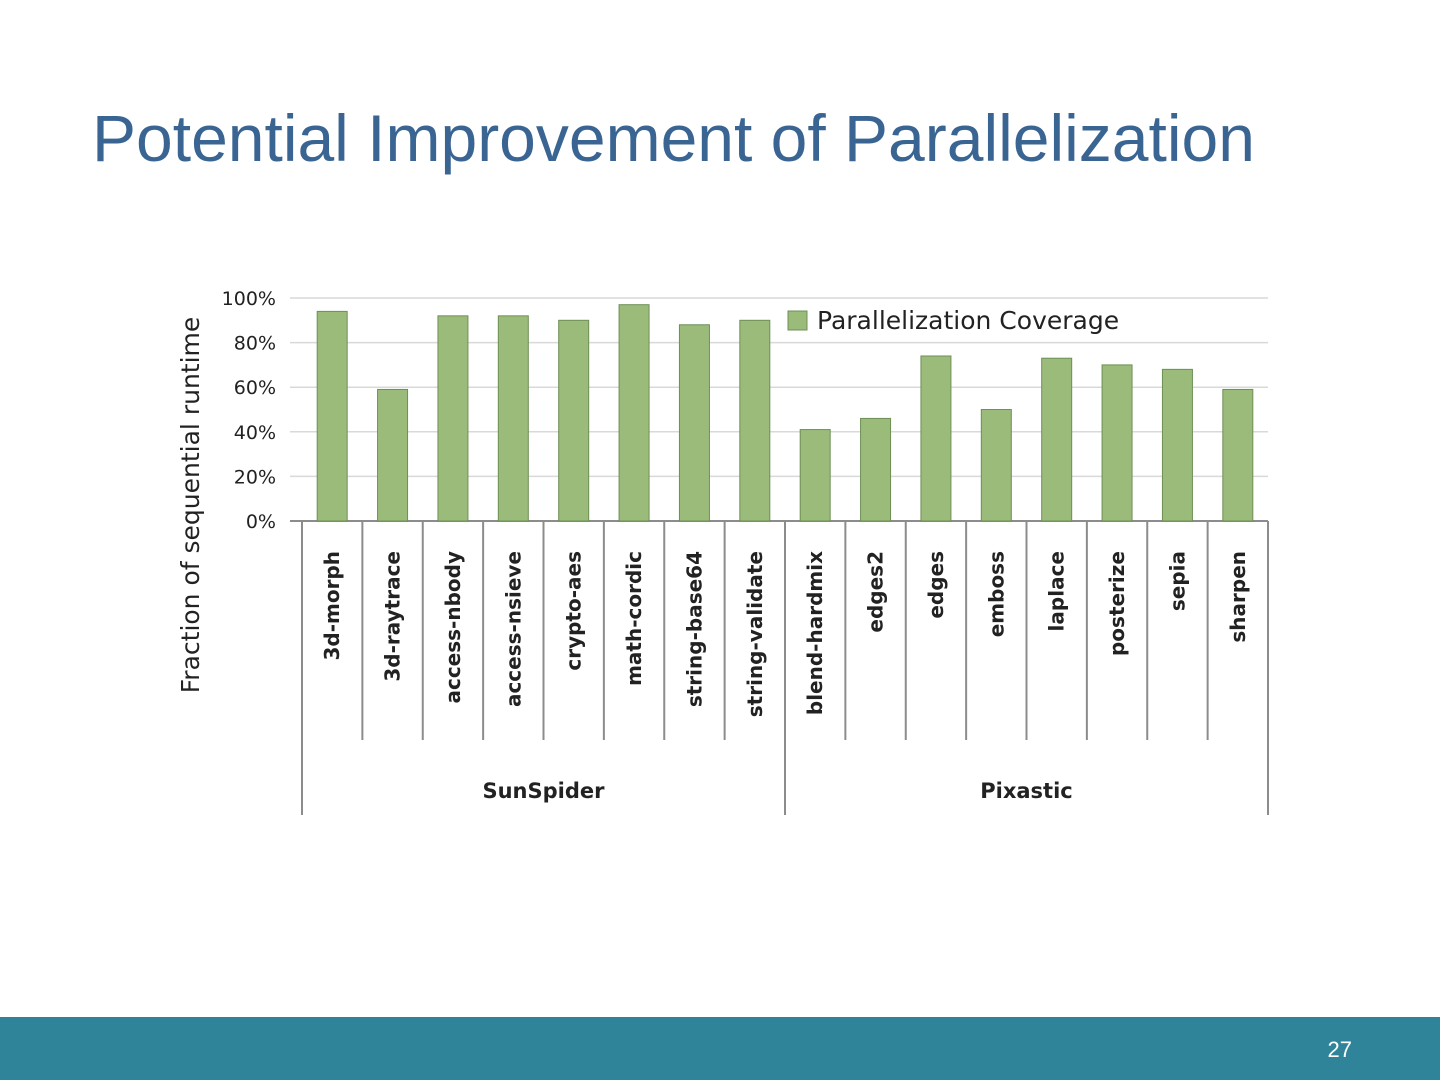 This screenshot has height=1080, width=1440. What do you see at coordinates (1026, 791) in the screenshot?
I see `group-label: Pixastic` at bounding box center [1026, 791].